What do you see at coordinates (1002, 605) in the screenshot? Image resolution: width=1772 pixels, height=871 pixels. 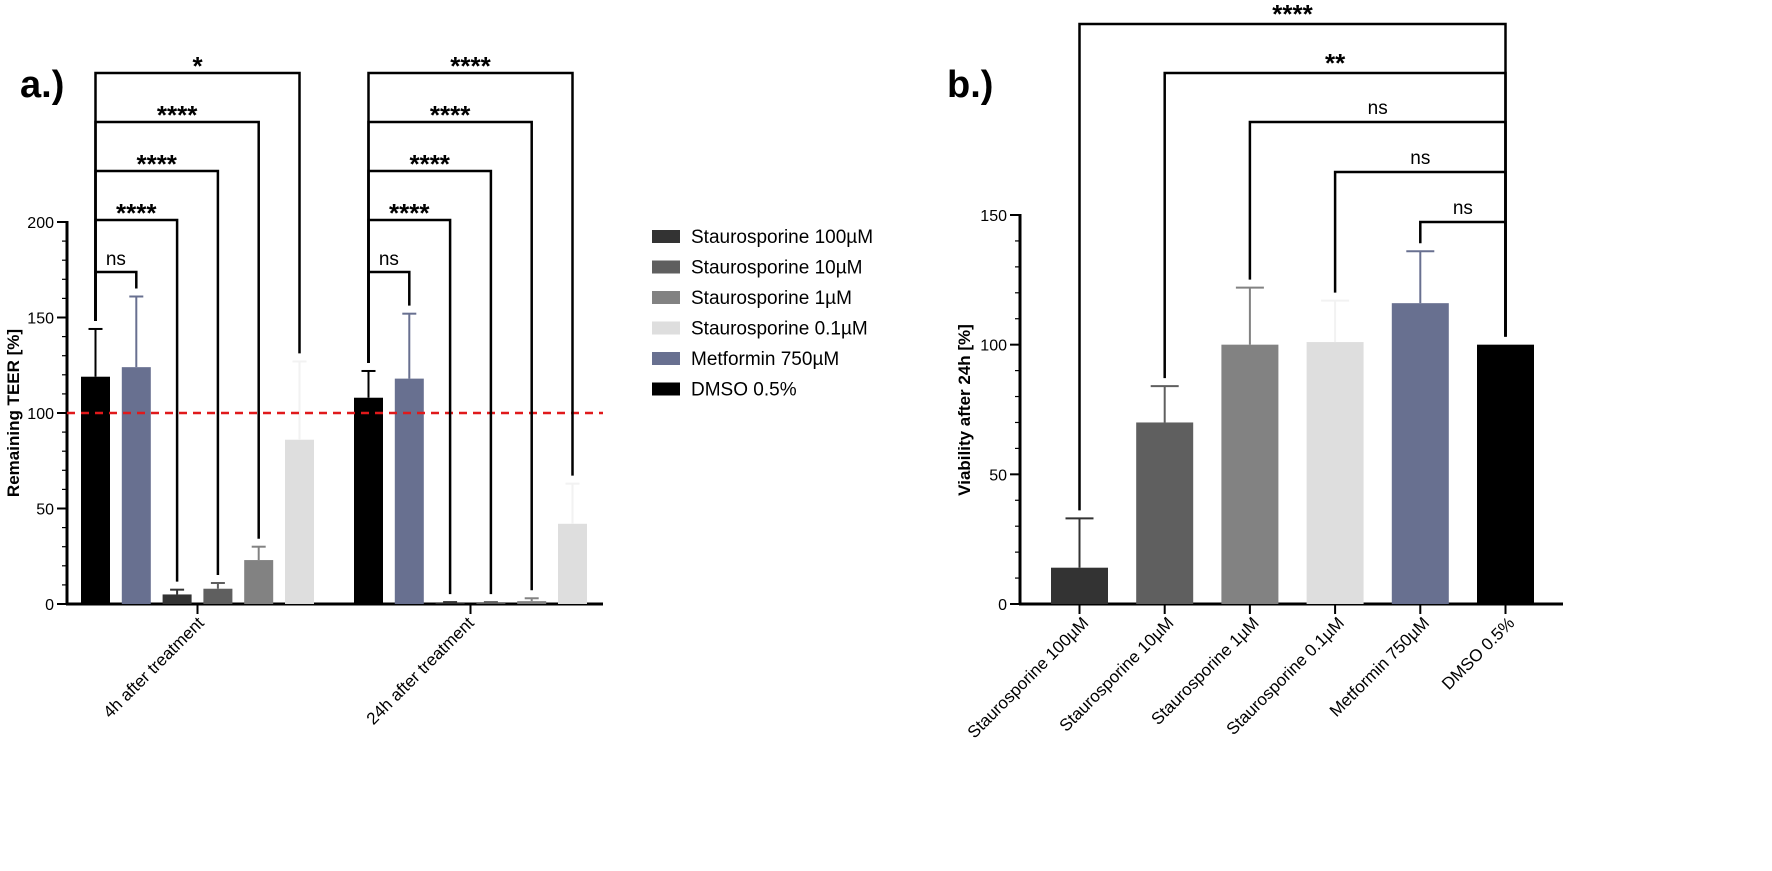 I see `panel-b-y-tick-label: 0` at bounding box center [1002, 605].